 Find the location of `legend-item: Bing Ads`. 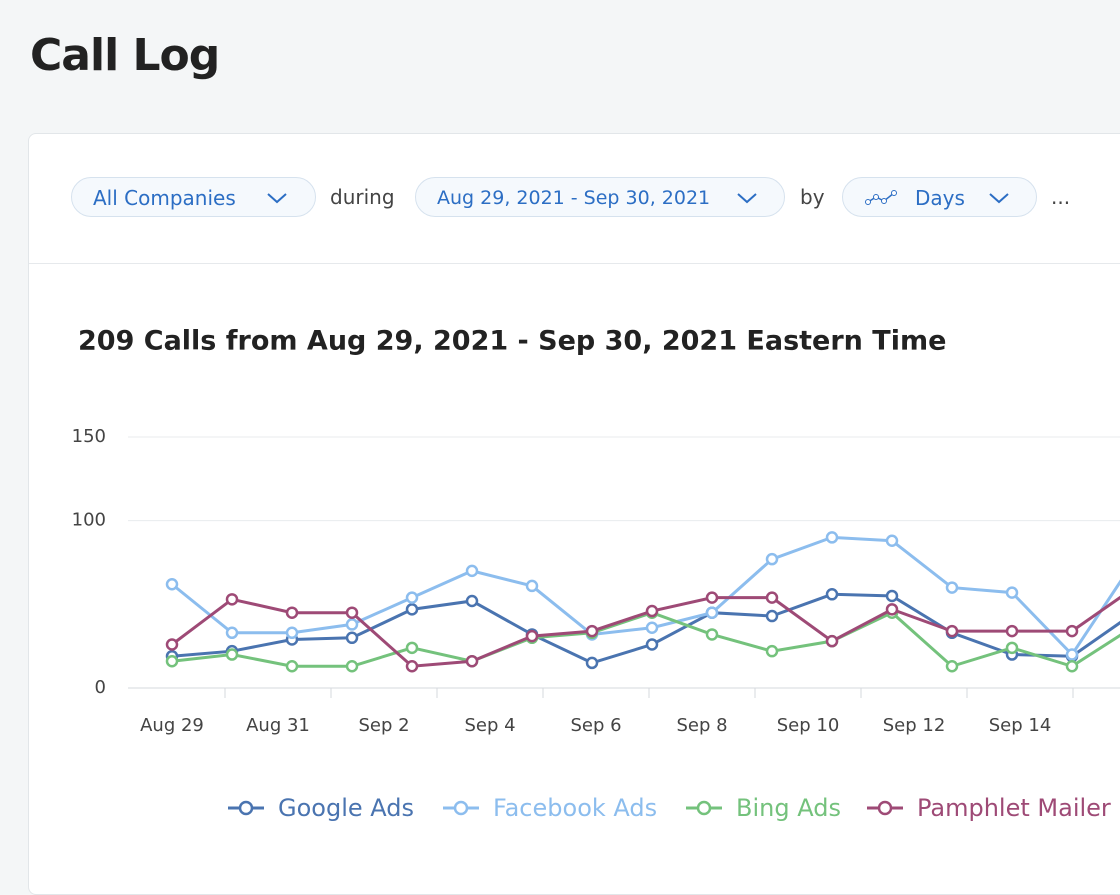

legend-item: Bing Ads is located at coordinates (763, 808).